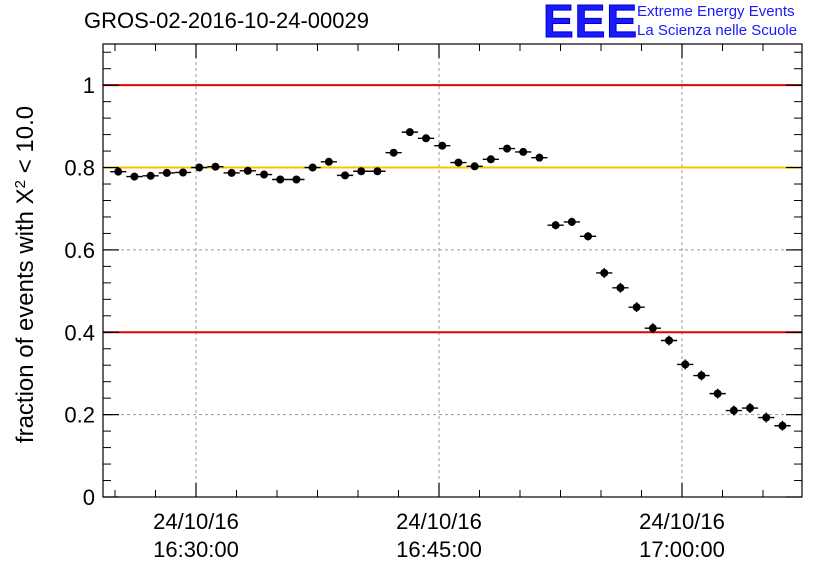  I want to click on y-tick-label: 0.2, so click(79, 415).